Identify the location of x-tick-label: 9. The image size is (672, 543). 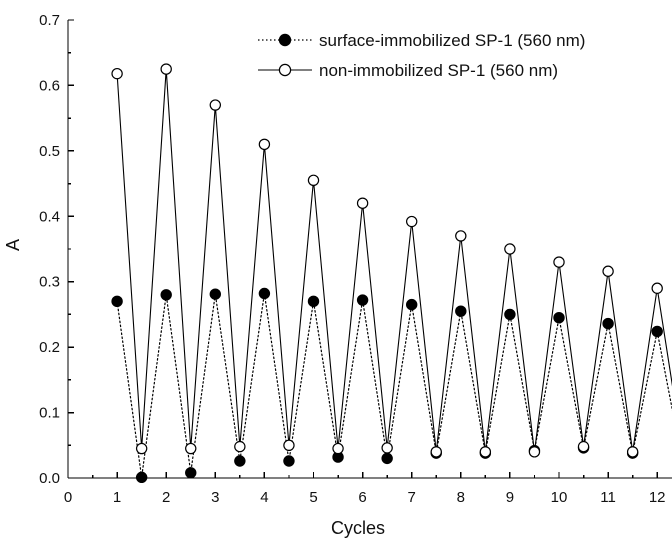
(510, 497).